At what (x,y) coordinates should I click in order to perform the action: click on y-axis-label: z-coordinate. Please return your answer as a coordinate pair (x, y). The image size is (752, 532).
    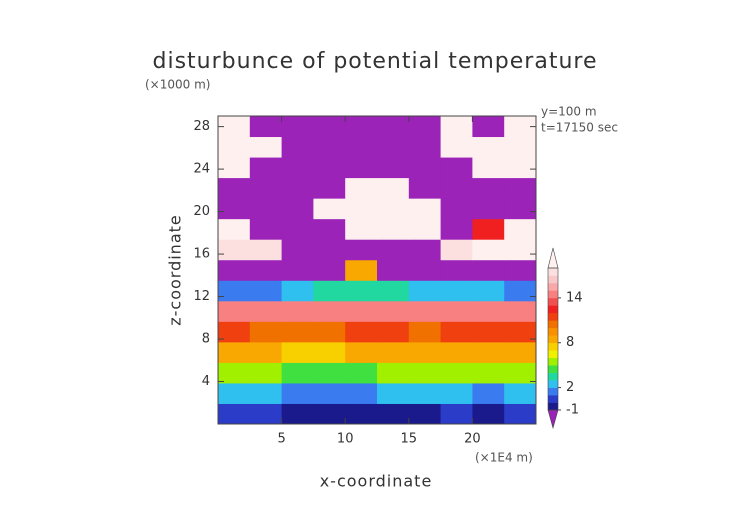
    Looking at the image, I should click on (175, 270).